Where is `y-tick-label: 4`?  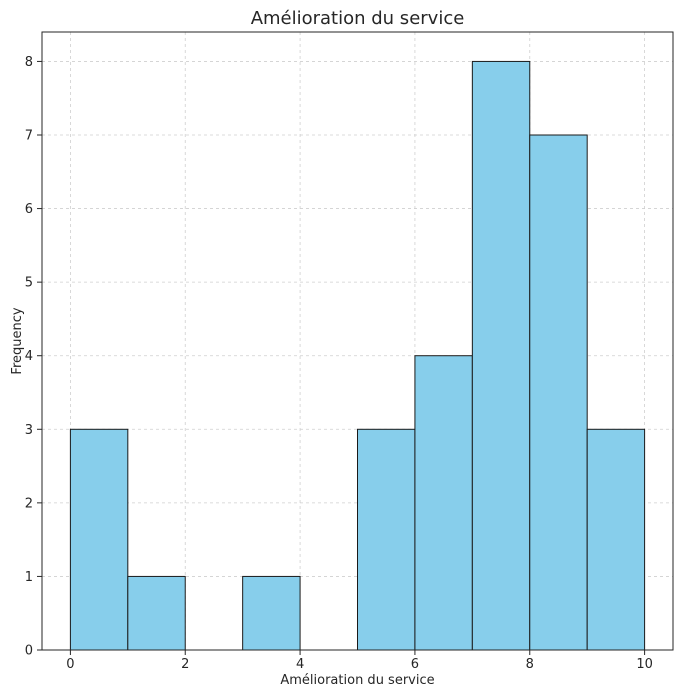
y-tick-label: 4 is located at coordinates (29, 356).